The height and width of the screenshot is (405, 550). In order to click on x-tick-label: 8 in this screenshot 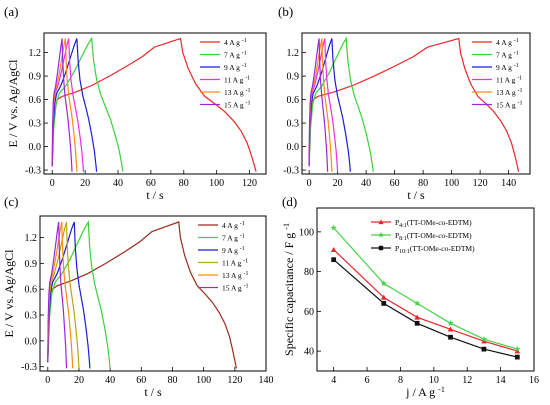, I will do `click(400, 380)`.